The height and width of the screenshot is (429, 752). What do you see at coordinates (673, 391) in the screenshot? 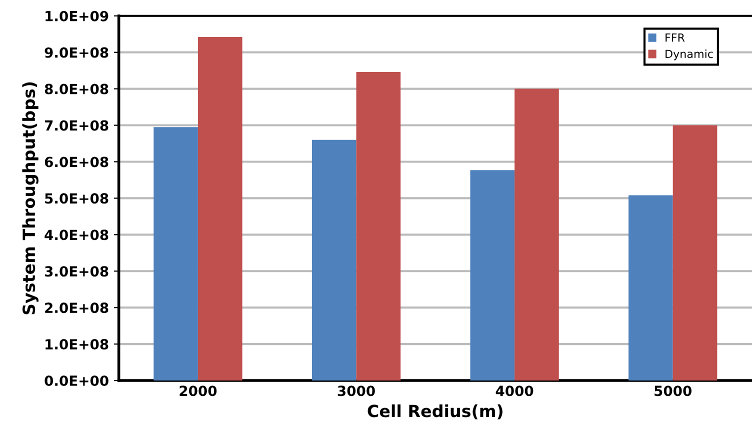
I see `x-tick-label: 5000` at bounding box center [673, 391].